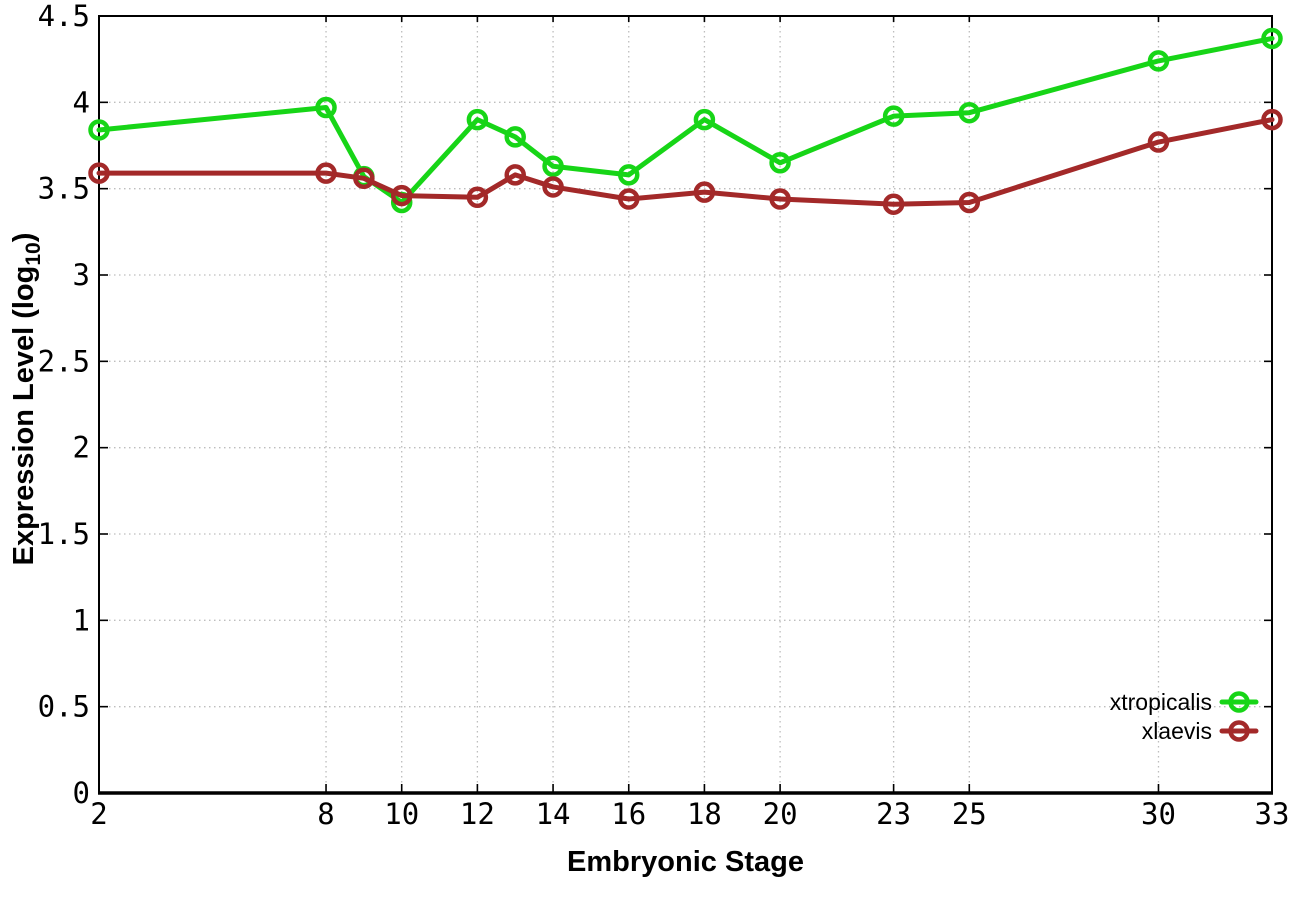  What do you see at coordinates (685, 862) in the screenshot?
I see `x-axis-title: Embryonic Stage` at bounding box center [685, 862].